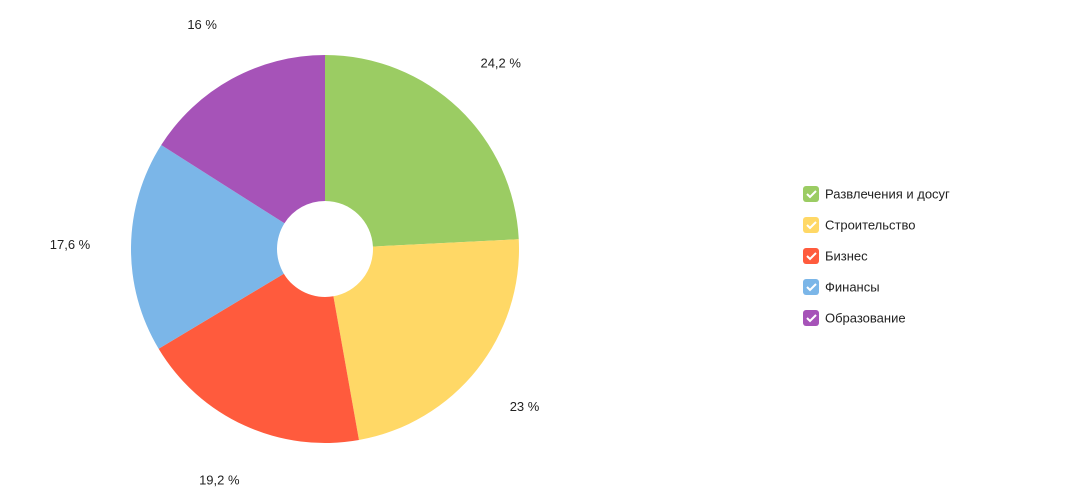 The height and width of the screenshot is (501, 1074). What do you see at coordinates (870, 224) in the screenshot?
I see `legend-label: Строительство` at bounding box center [870, 224].